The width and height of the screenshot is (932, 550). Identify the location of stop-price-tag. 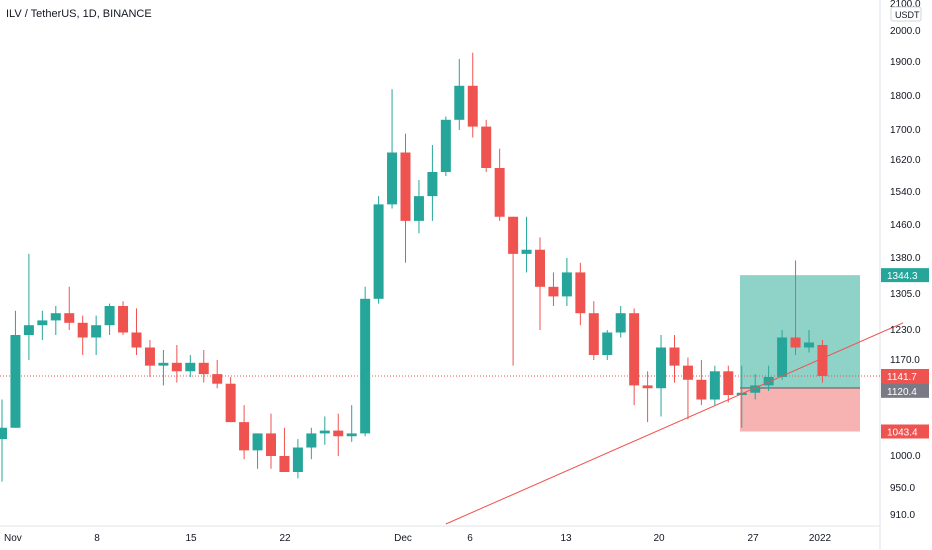
(905, 431).